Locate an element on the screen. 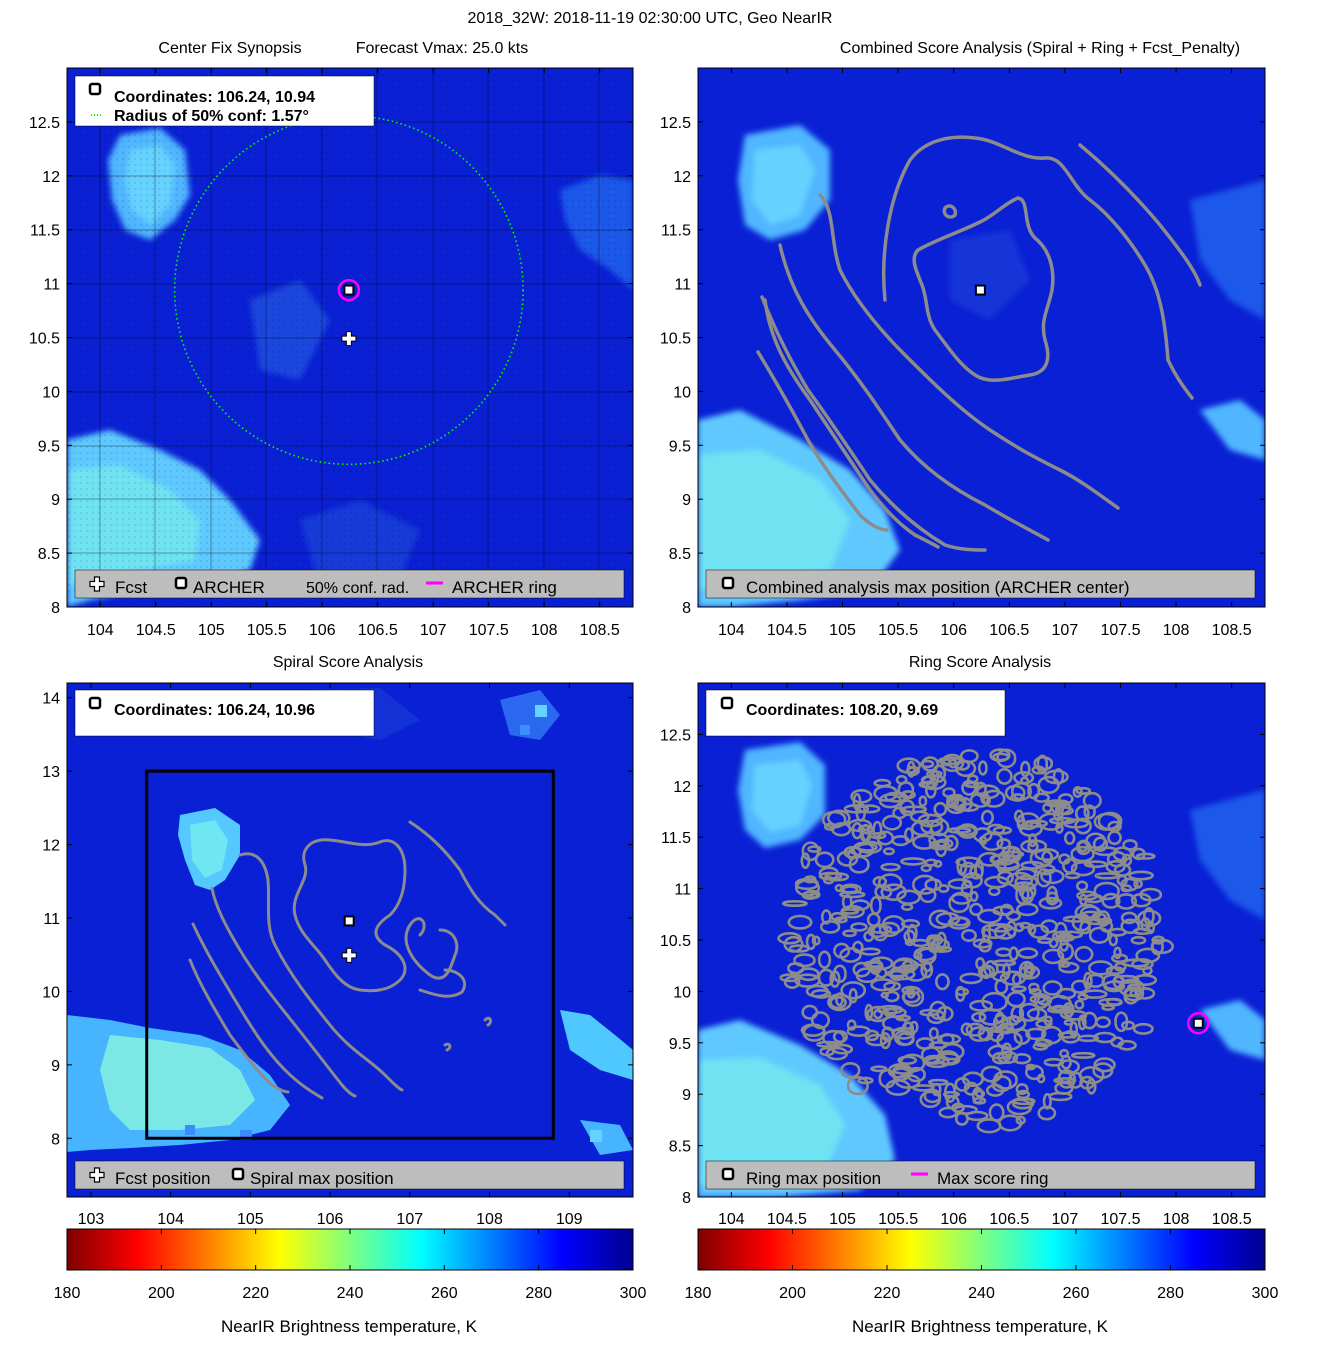 The height and width of the screenshot is (1350, 1317). panel-c-legend-fcst: Fcst position is located at coordinates (162, 1178).